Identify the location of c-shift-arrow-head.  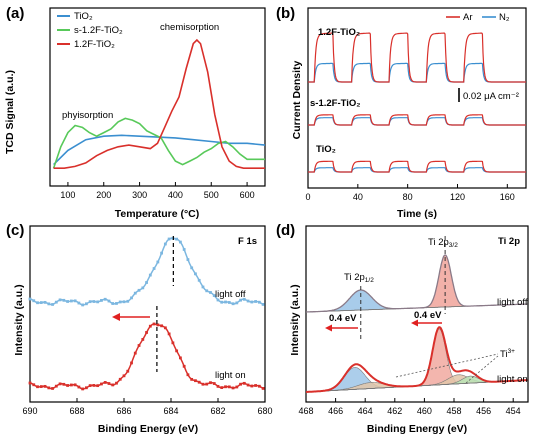
(116, 317).